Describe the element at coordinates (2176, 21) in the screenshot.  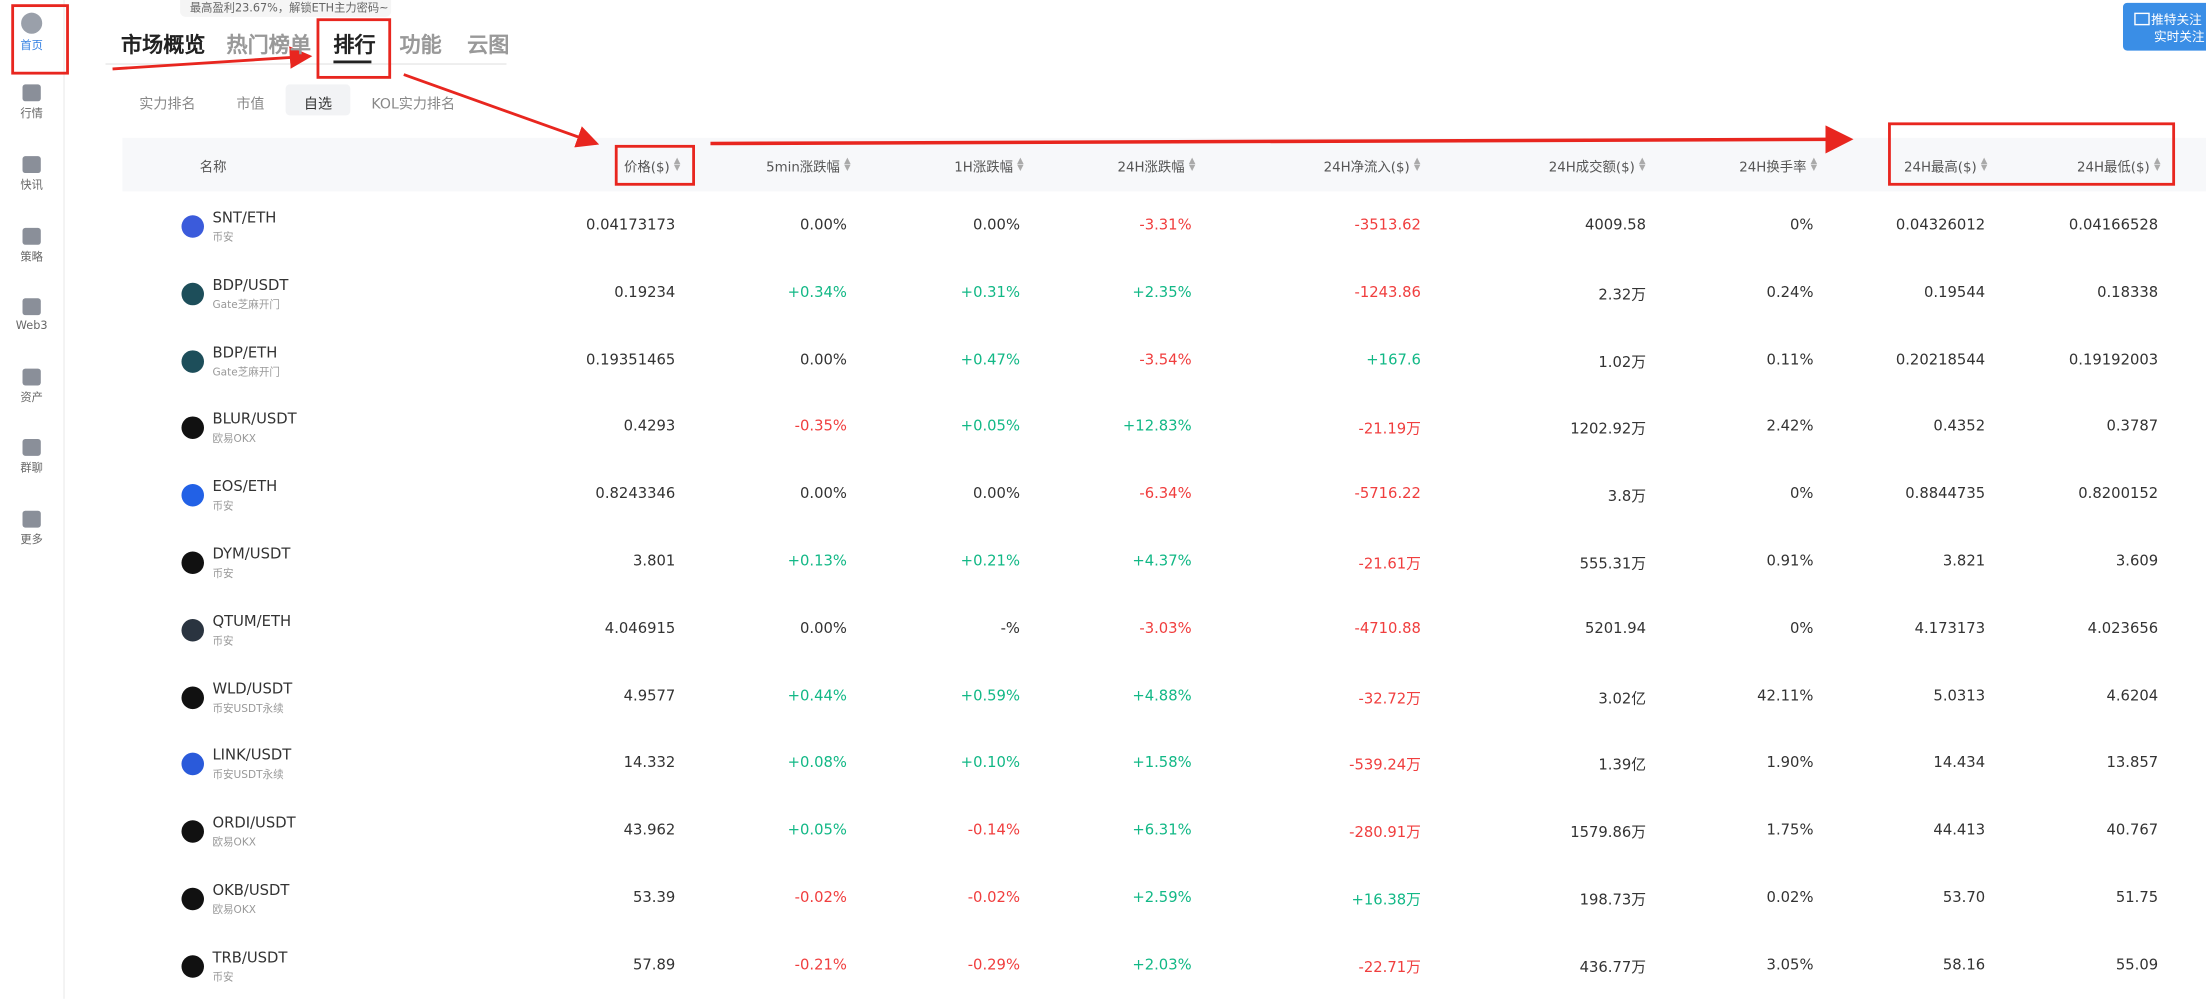
I see `follow-text: 推特关注` at that location.